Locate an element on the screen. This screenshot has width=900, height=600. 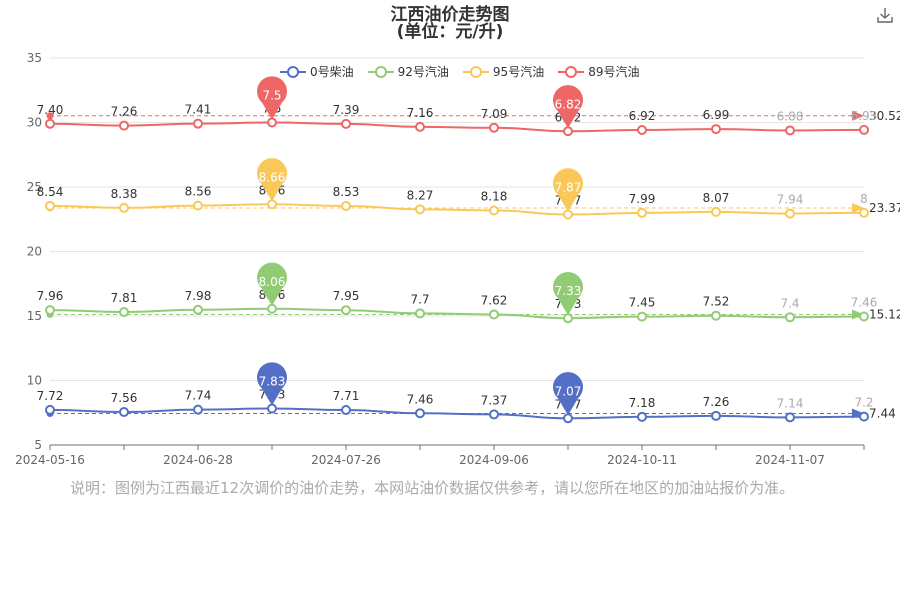
data-label: 7.18 is located at coordinates (642, 403).